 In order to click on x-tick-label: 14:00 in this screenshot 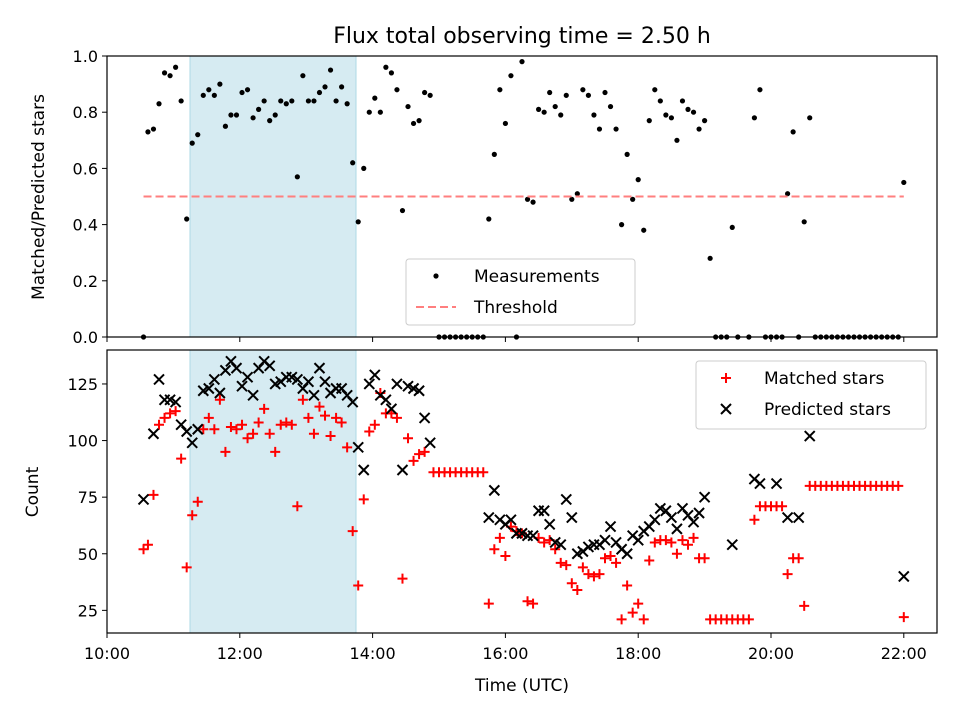, I will do `click(373, 653)`.